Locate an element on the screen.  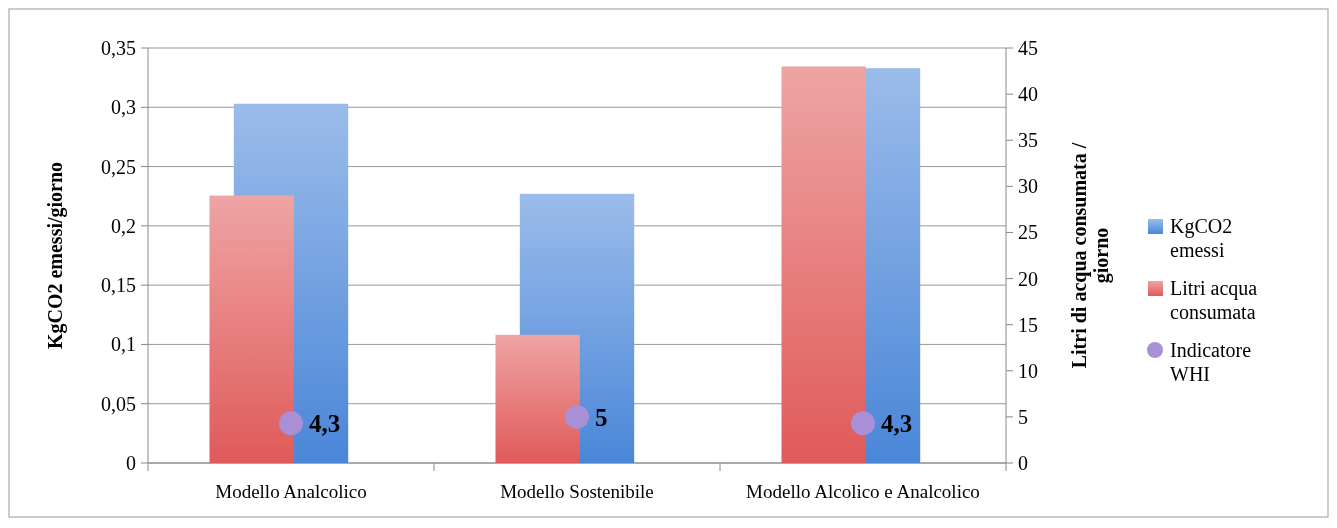
legend-label: KgCO2 emessi is located at coordinates (1201, 238).